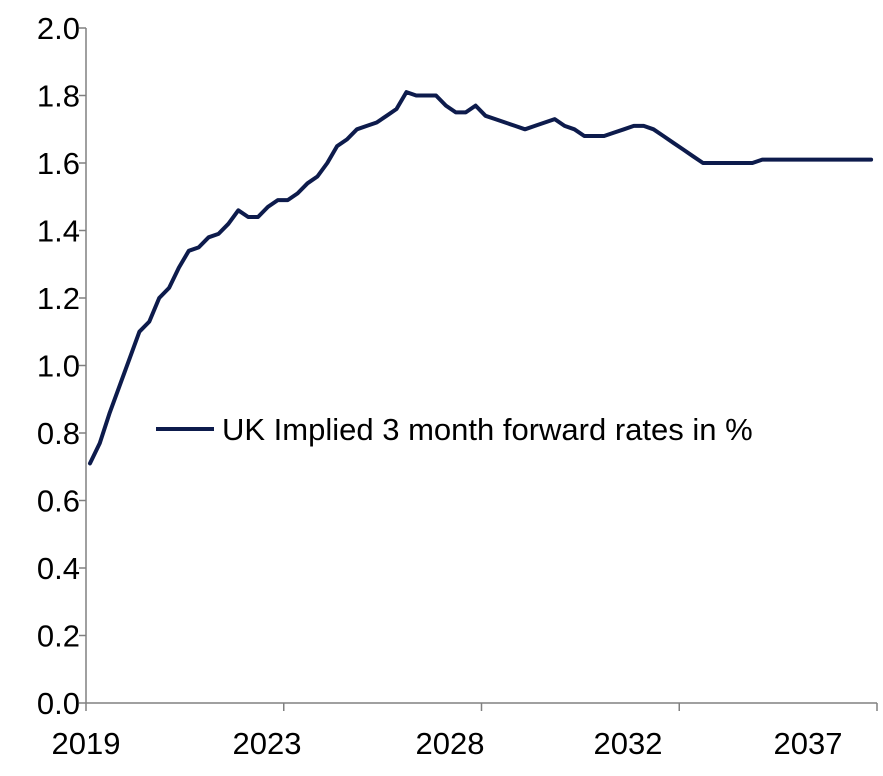 The width and height of the screenshot is (883, 776). Describe the element at coordinates (58, 298) in the screenshot. I see `y-tick-label: 1.2` at that location.